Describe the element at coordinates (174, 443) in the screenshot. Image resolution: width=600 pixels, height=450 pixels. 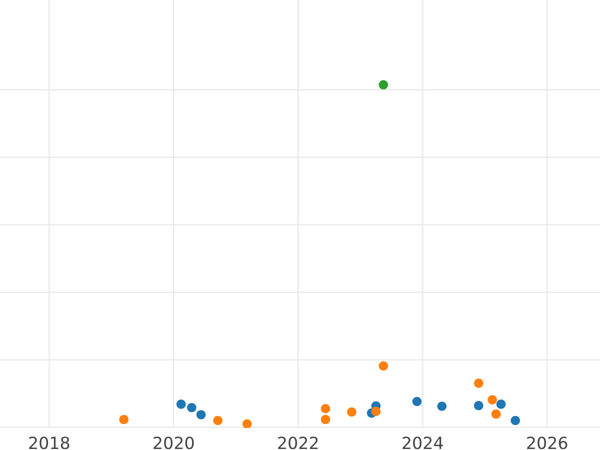
I see `x-tick-label: 2020` at that location.